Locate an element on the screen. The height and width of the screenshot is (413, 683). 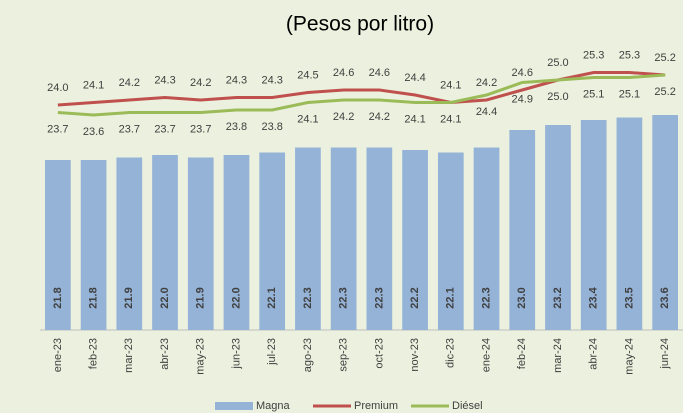
x-tick-label: may-24 is located at coordinates (629, 356).